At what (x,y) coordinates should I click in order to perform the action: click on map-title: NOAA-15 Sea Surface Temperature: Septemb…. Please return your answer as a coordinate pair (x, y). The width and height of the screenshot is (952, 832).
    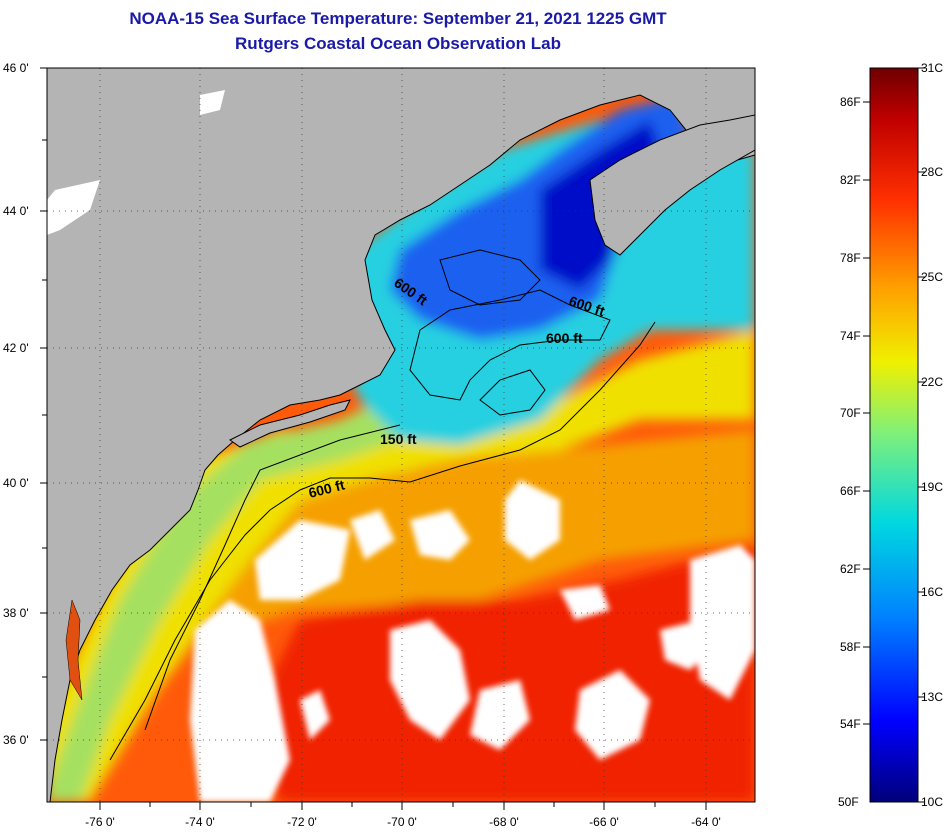
    Looking at the image, I should click on (398, 18).